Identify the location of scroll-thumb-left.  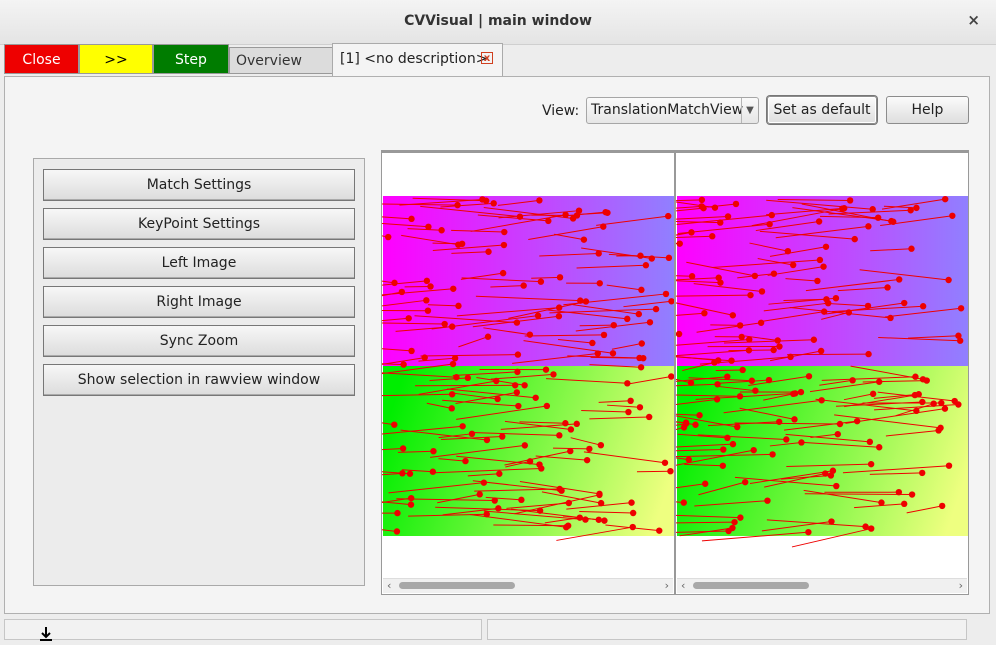
(457, 585).